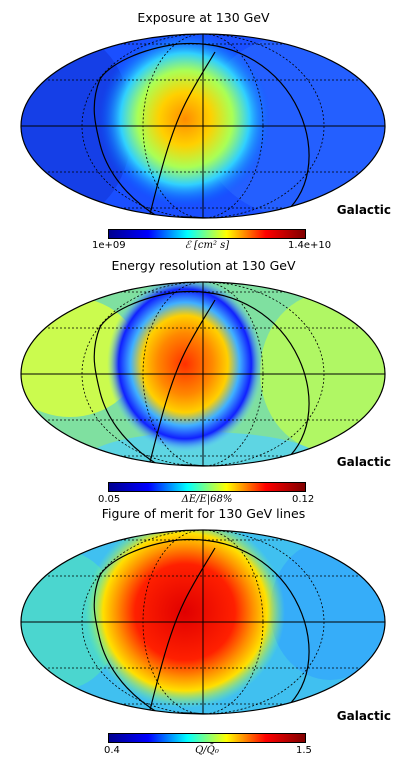 The image size is (407, 763). Describe the element at coordinates (207, 750) in the screenshot. I see `colorbar-label: Q/Q̄₀` at that location.